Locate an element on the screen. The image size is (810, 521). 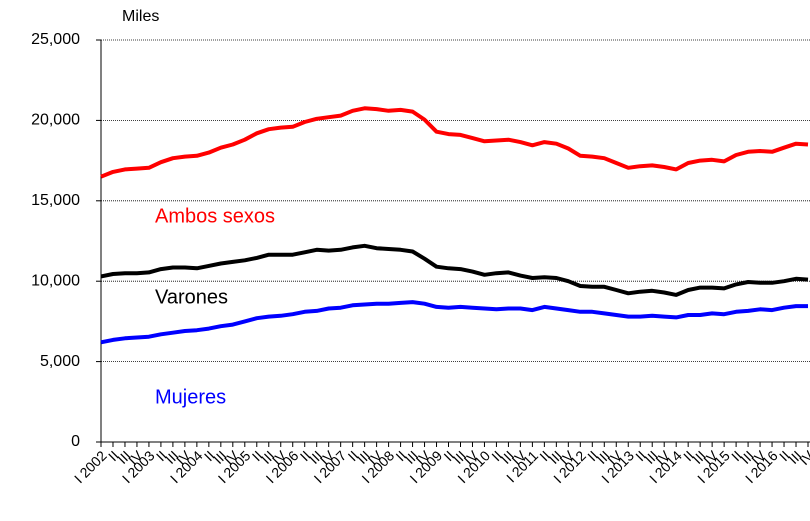
y-tick-label: 5,000 is located at coordinates (60, 361).